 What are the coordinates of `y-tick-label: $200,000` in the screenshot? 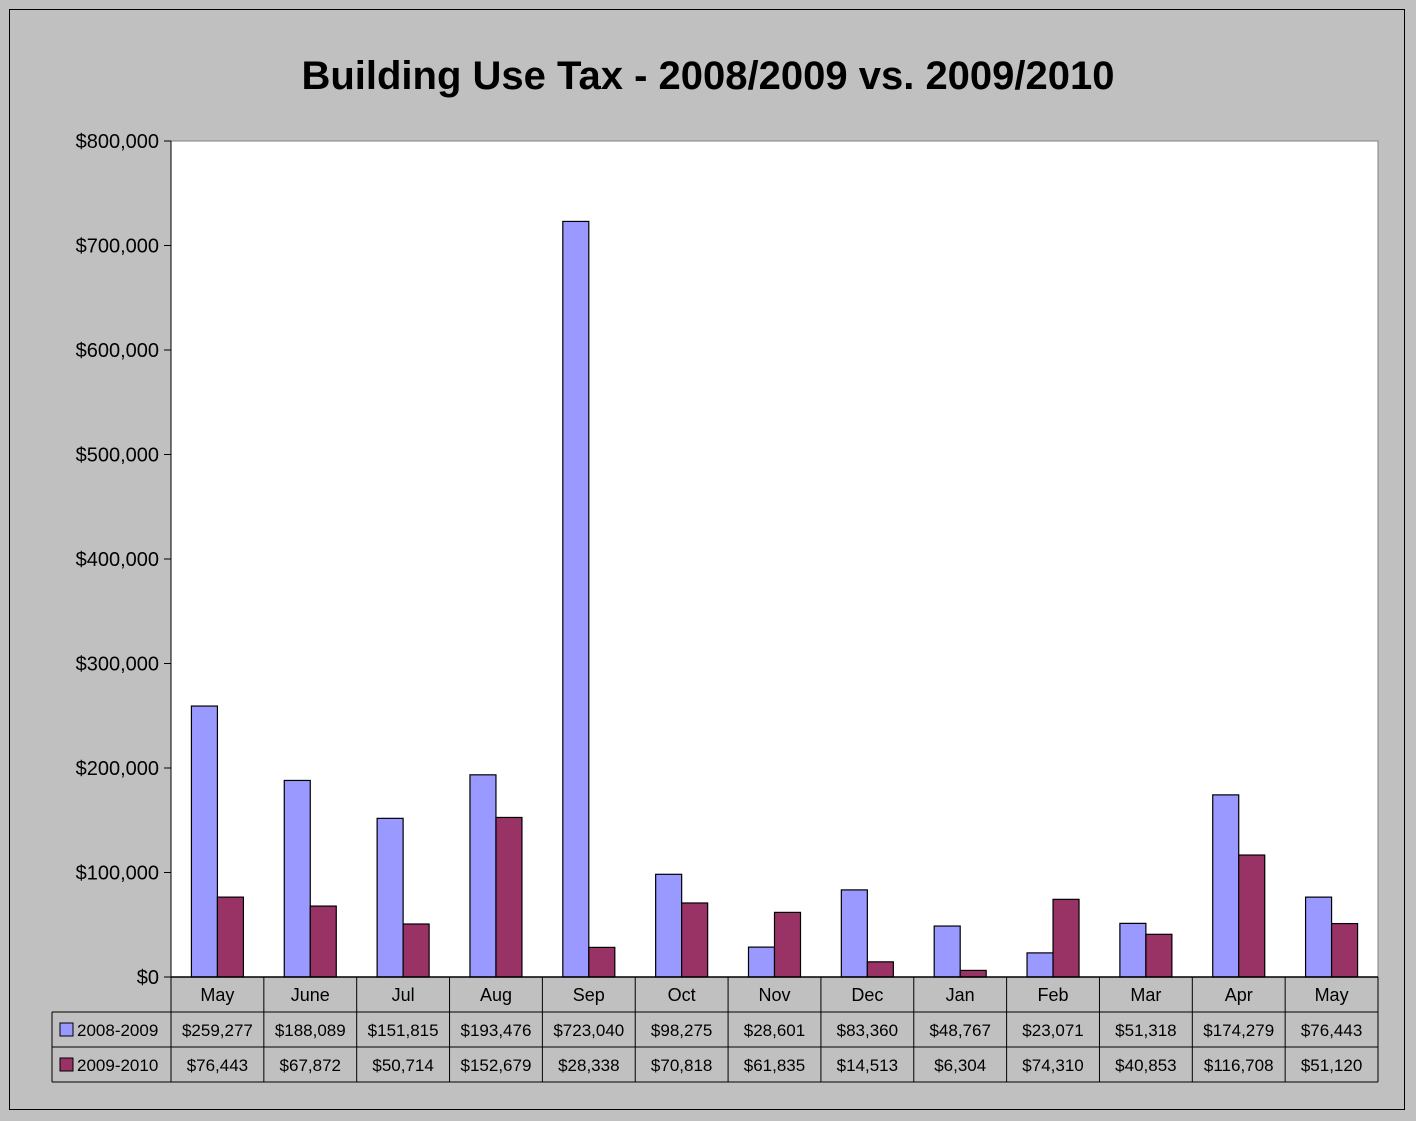 It's located at (117, 769).